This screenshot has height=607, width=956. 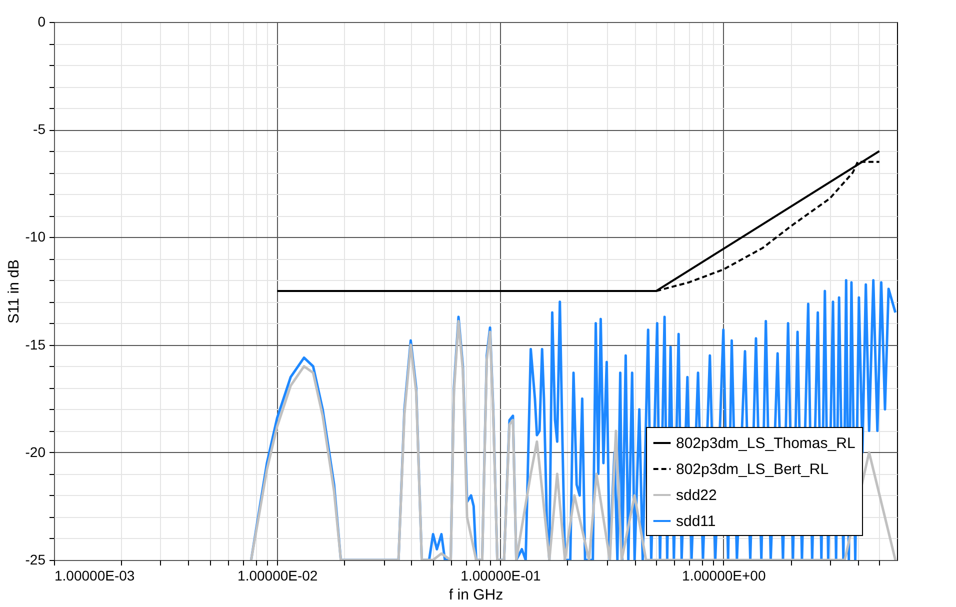 What do you see at coordinates (35, 344) in the screenshot?
I see `y-tick-label: -15` at bounding box center [35, 344].